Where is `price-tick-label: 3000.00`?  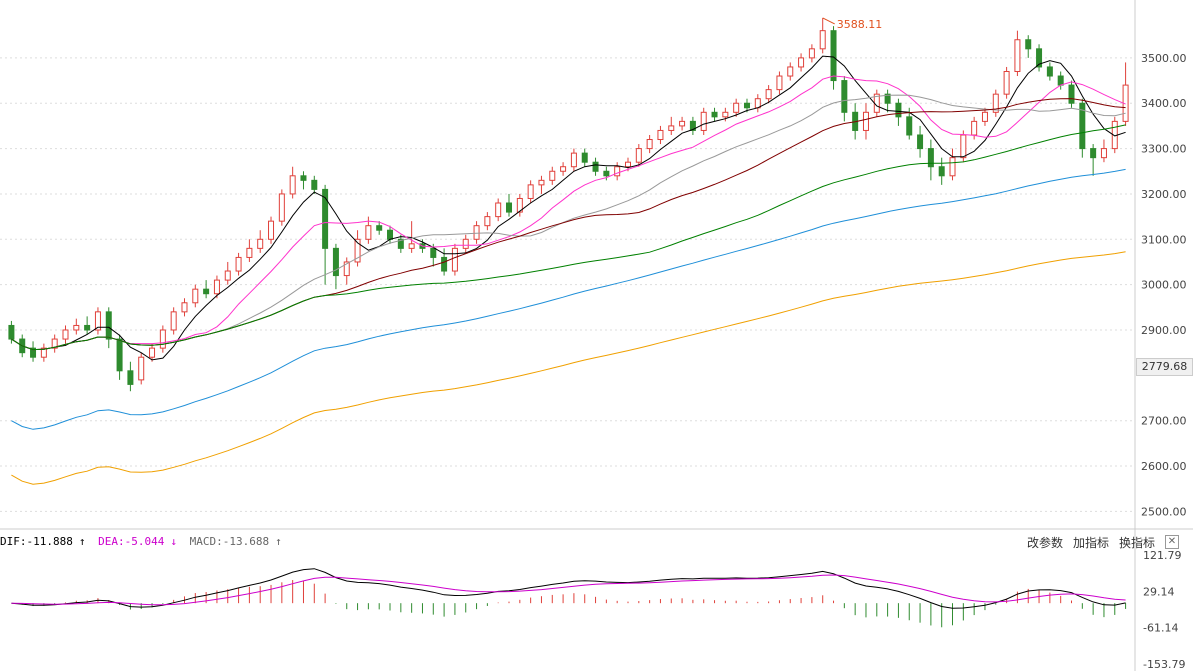
price-tick-label: 3000.00 is located at coordinates (1164, 285).